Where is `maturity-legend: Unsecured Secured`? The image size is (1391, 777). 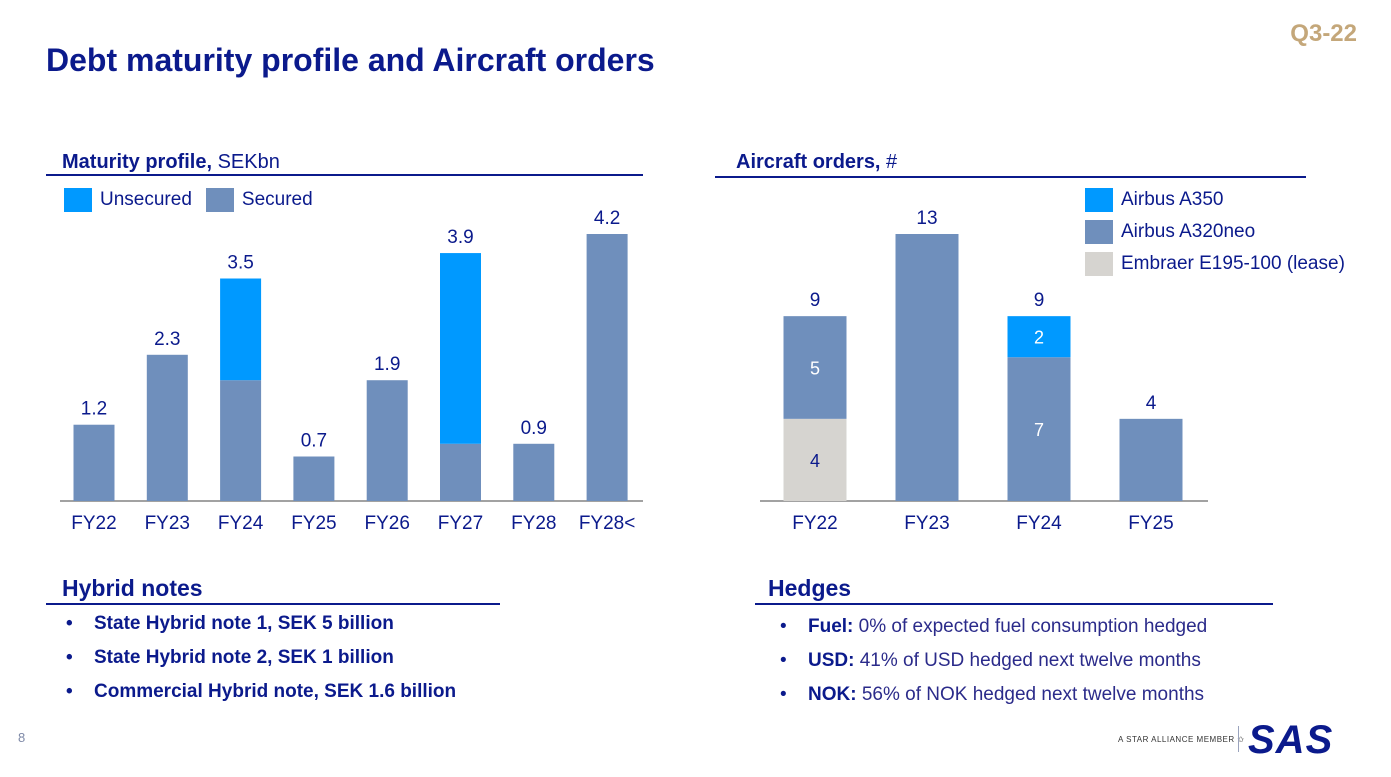
maturity-legend: Unsecured Secured is located at coordinates (188, 200).